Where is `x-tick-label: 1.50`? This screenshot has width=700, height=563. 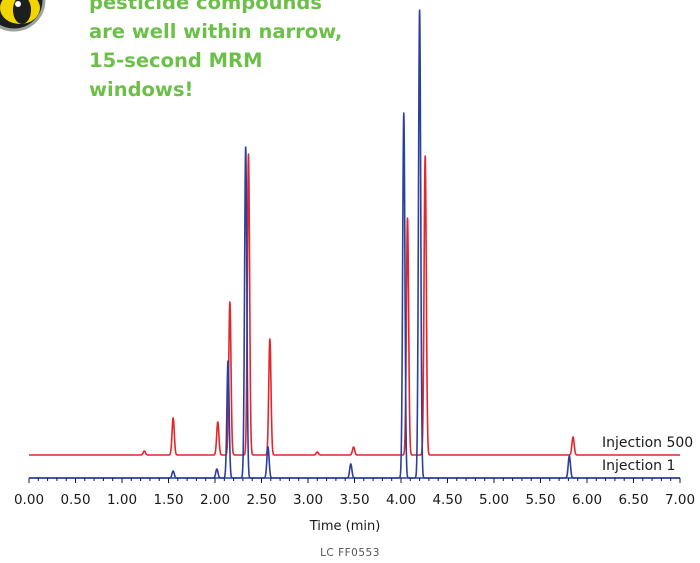
x-tick-label: 1.50 is located at coordinates (168, 500).